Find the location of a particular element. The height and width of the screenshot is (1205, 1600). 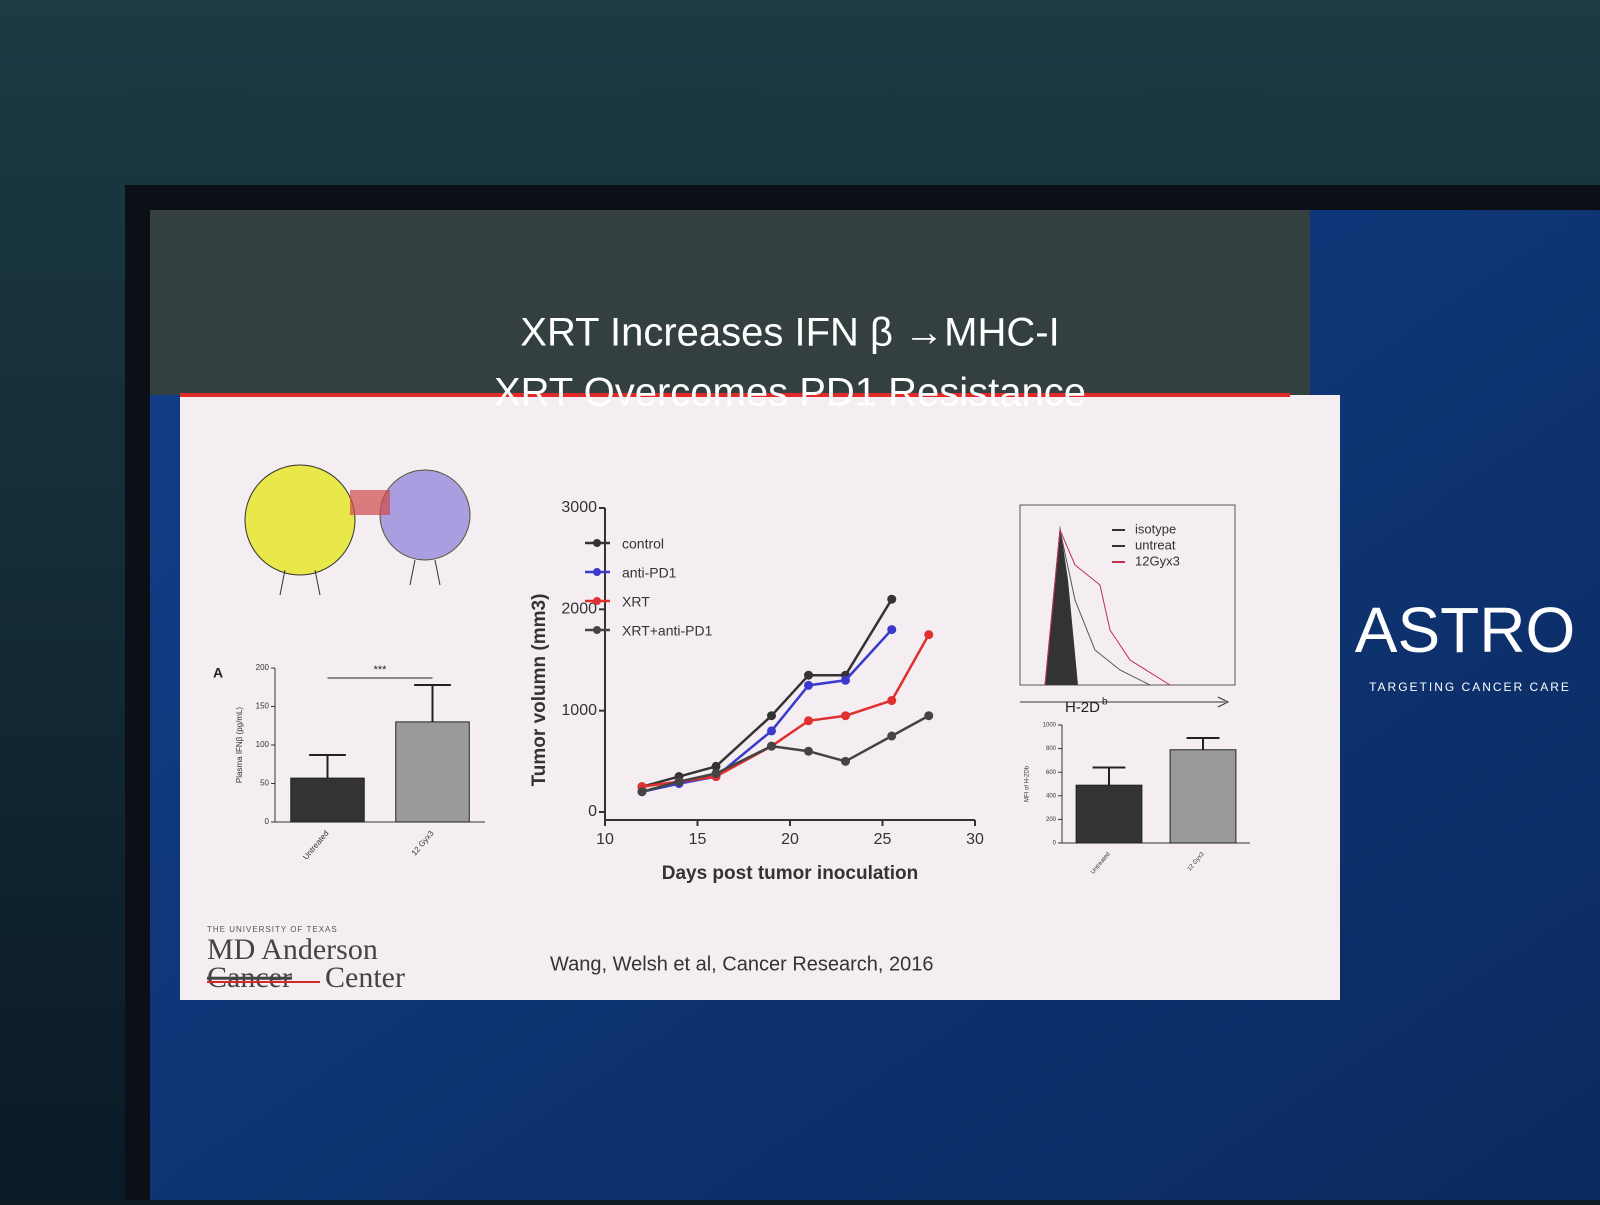

y-label: MFI of H-2Db is located at coordinates (1028, 783).